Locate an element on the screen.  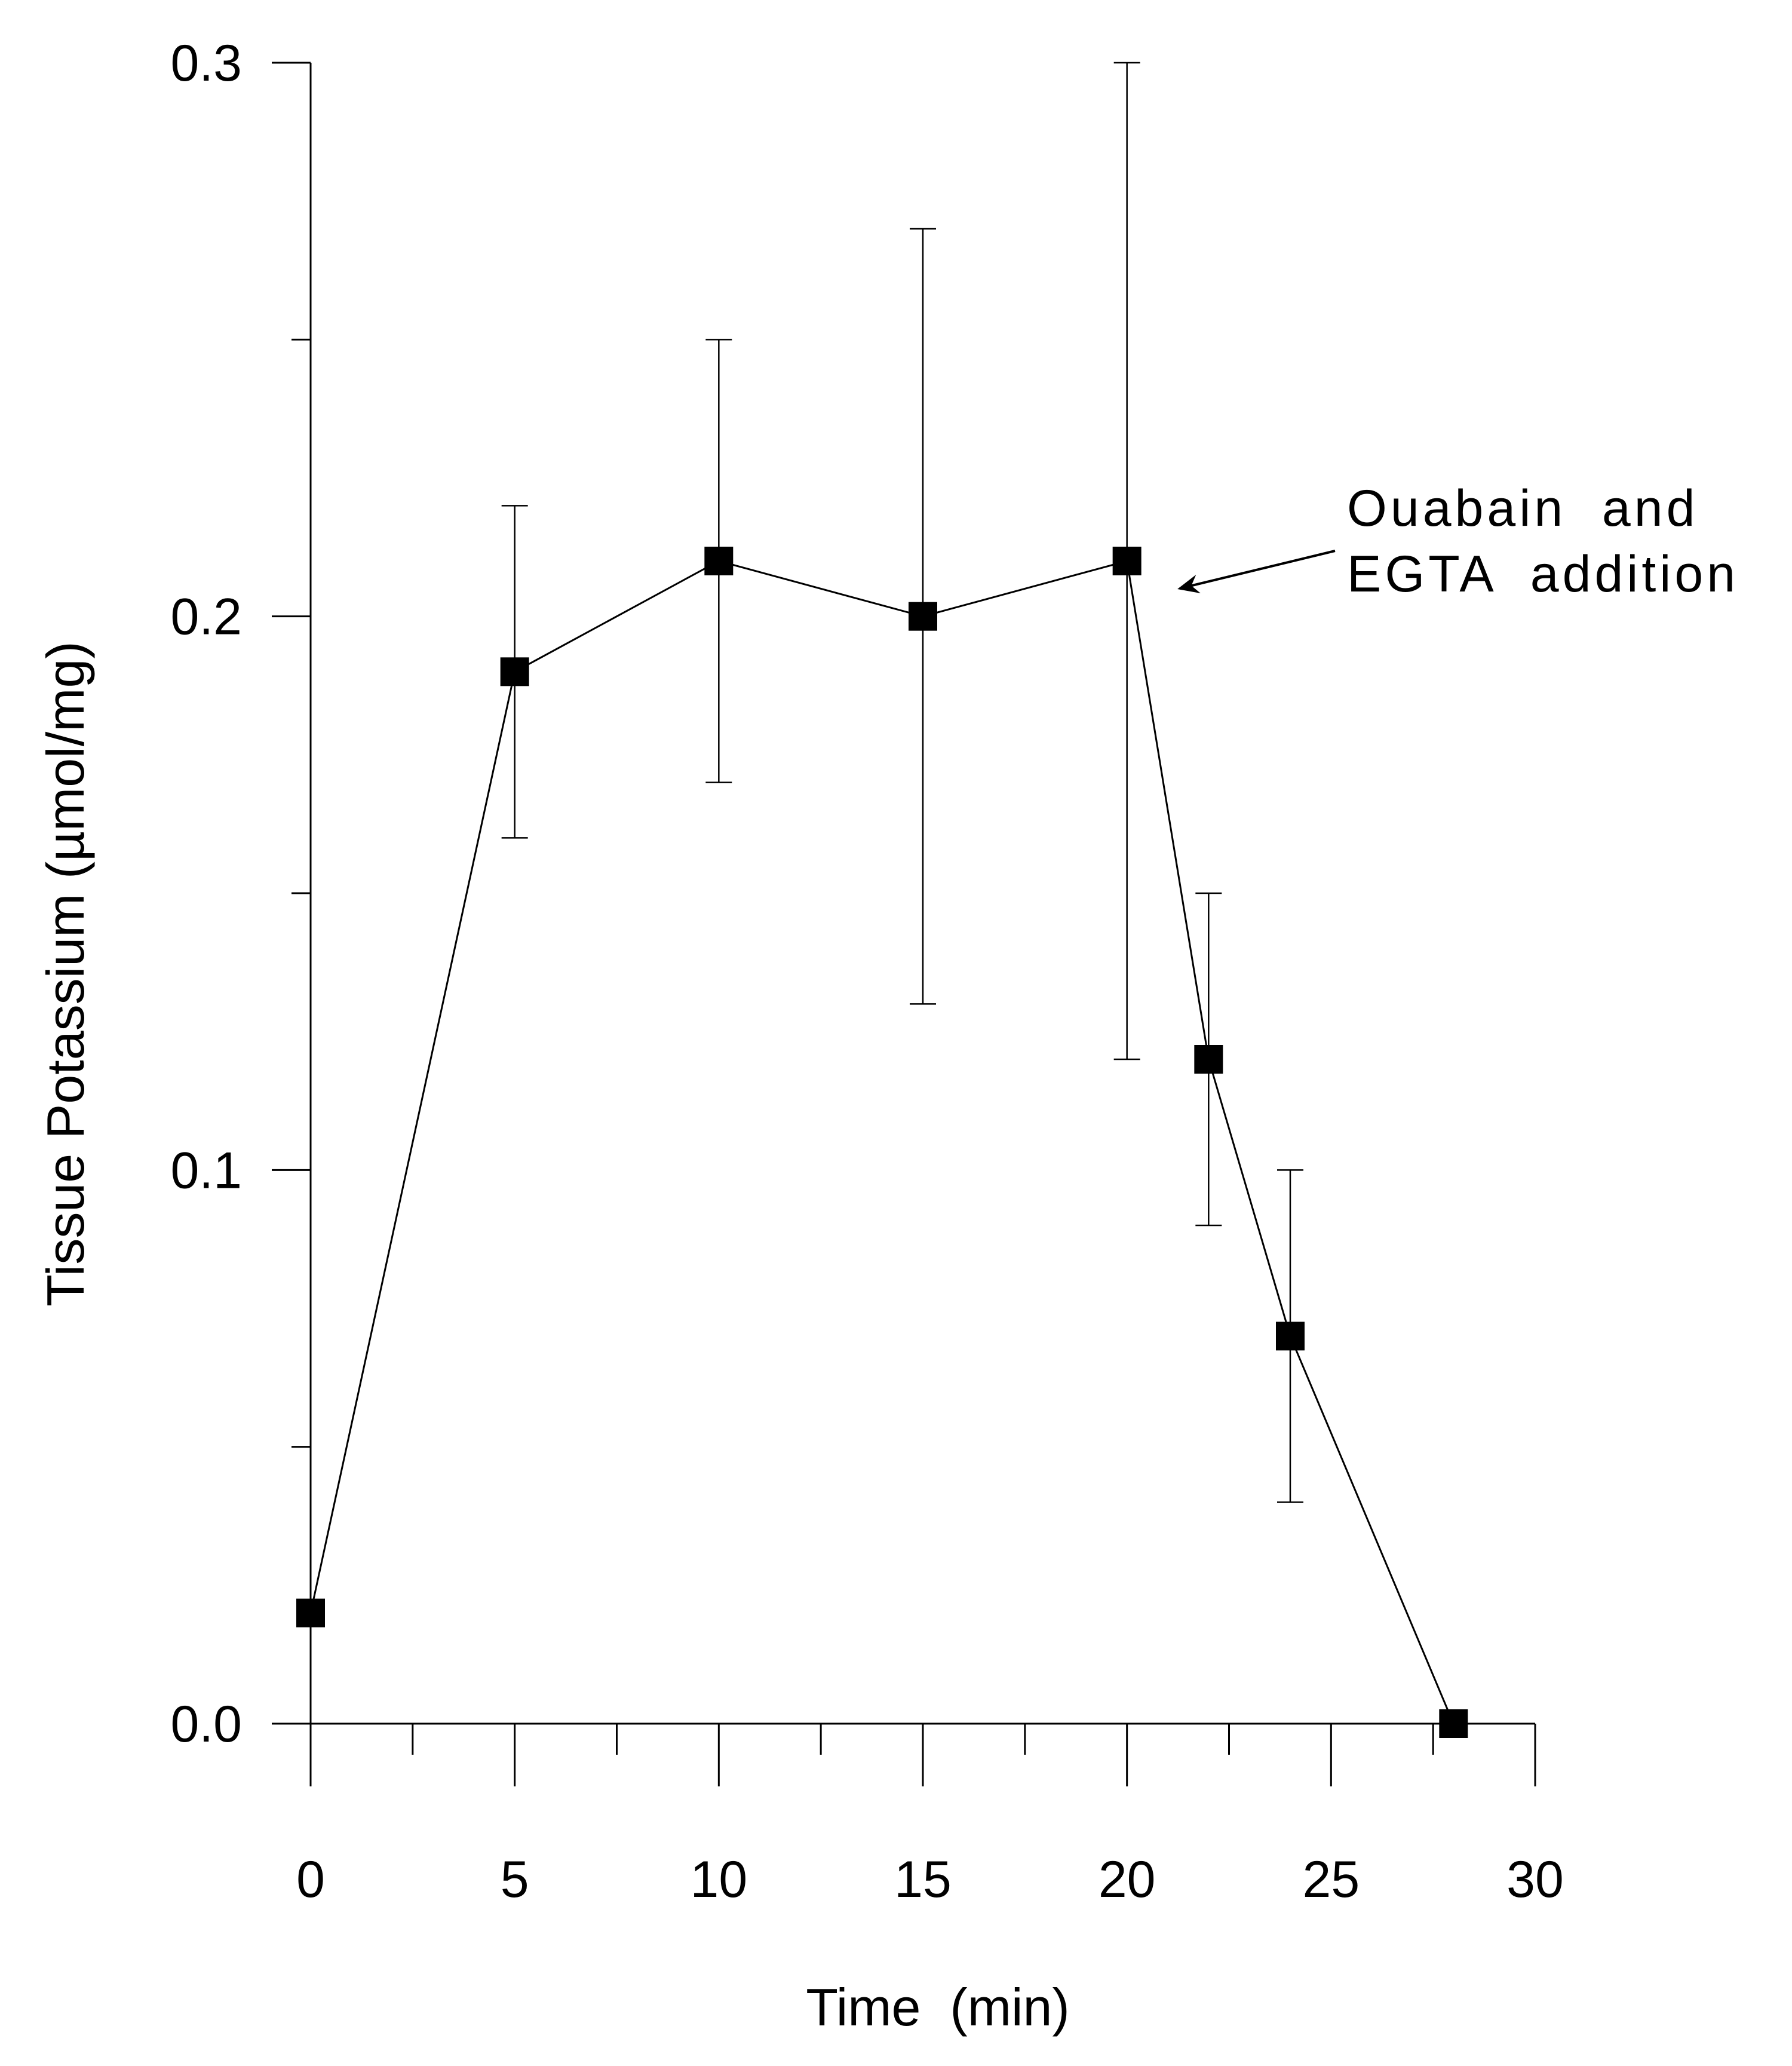
x-tick-label: 0 is located at coordinates (311, 1880).